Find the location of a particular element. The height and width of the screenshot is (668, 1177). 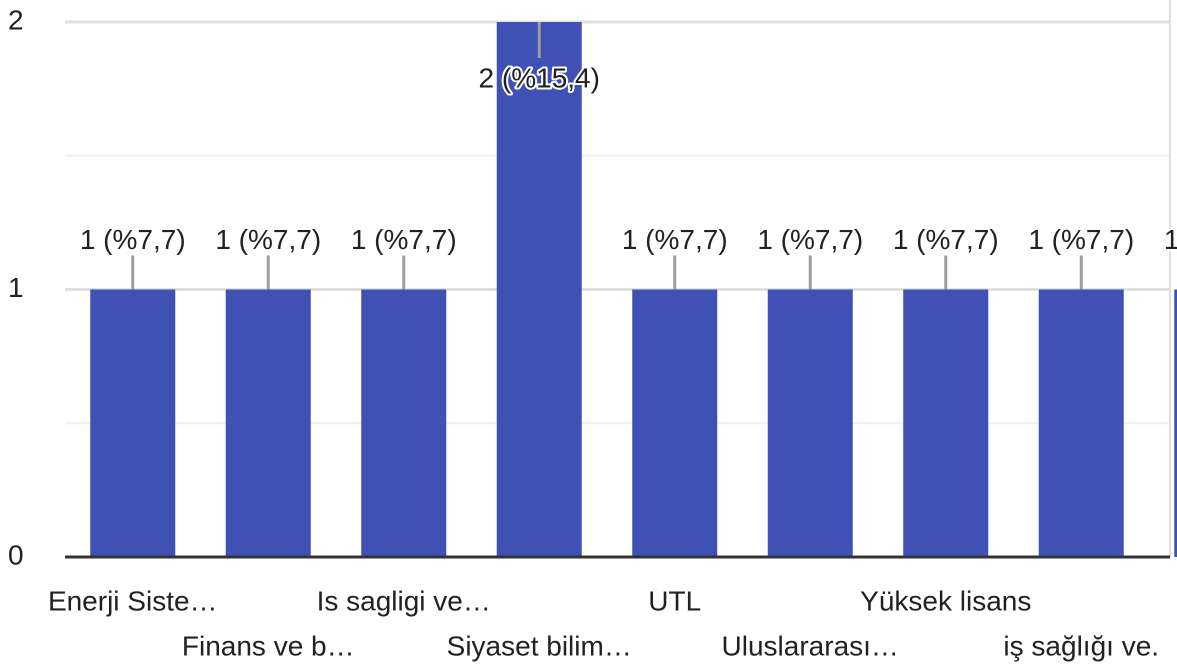

y-tick-label: 1 is located at coordinates (16, 287).